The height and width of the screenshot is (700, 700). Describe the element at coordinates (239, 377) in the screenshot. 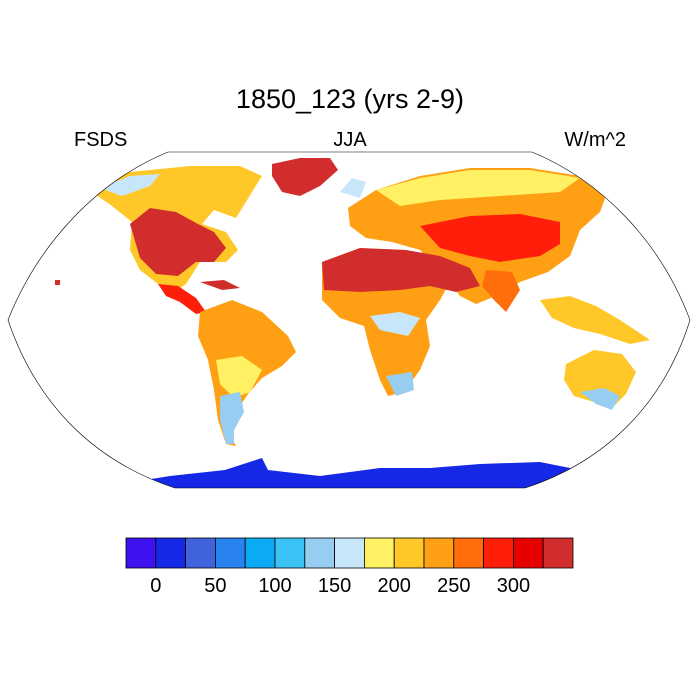

I see `south-america-mild-field` at that location.